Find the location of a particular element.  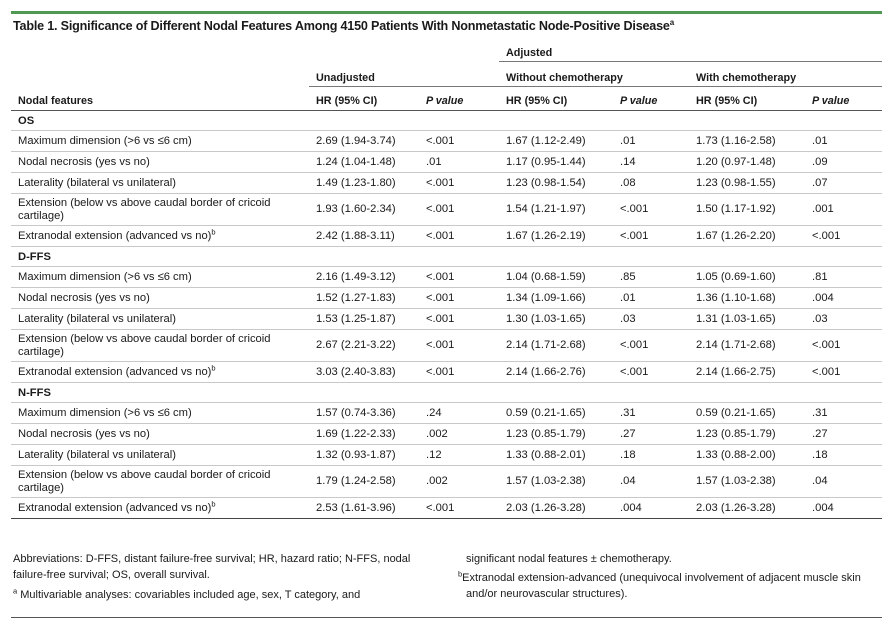

without-chemo-hr-cell: 0.59 (0.21-1.65) is located at coordinates (556, 413).